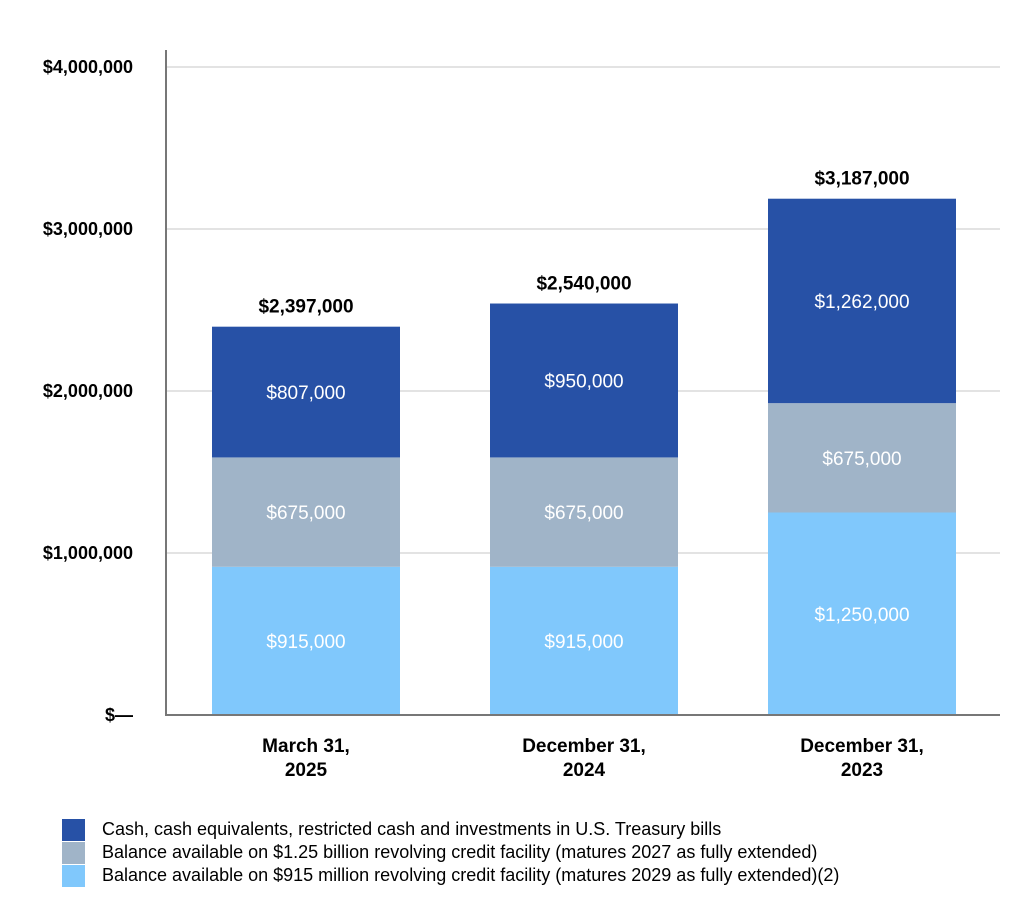  Describe the element at coordinates (119, 715) in the screenshot. I see `y-tick-label: $—` at that location.